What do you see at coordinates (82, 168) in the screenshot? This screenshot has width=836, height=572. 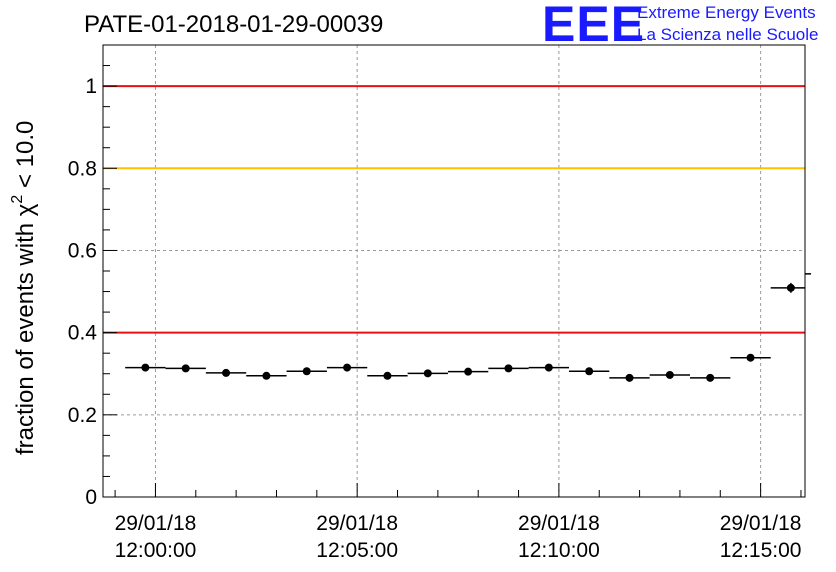 I see `y-tick-label: 0.8` at bounding box center [82, 168].